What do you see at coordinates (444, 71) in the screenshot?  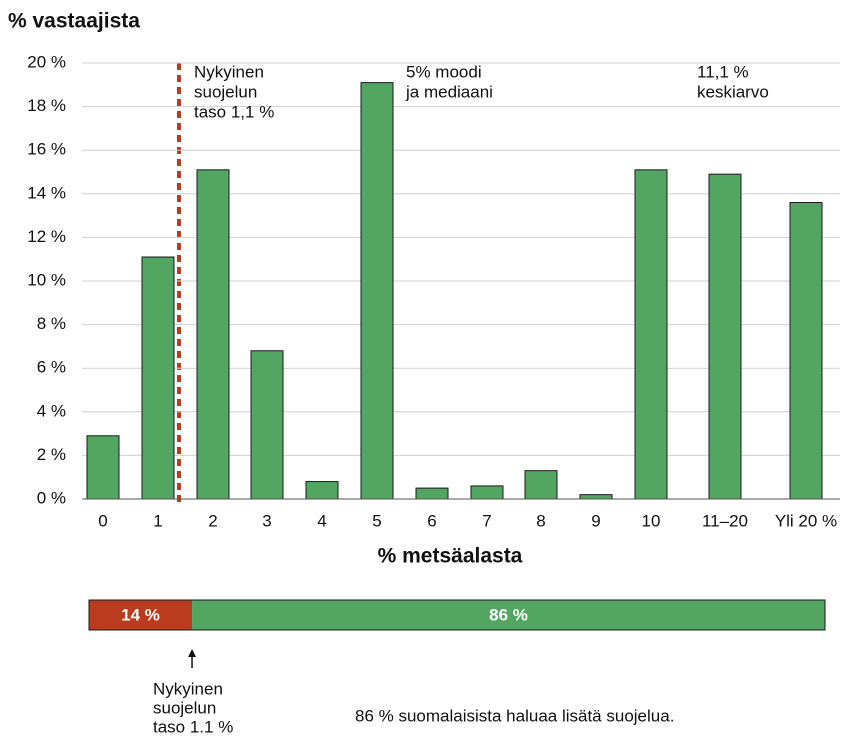 I see `annotation: 5% moodi` at bounding box center [444, 71].